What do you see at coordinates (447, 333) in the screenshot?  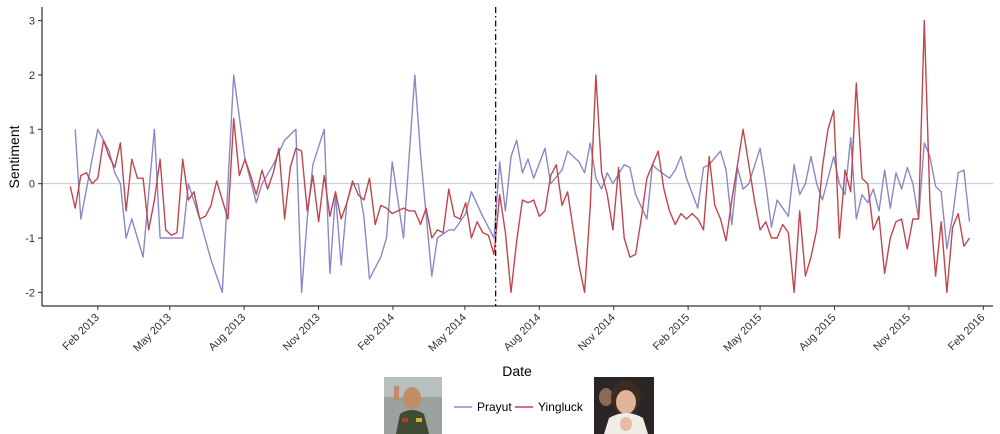 I see `x-tick-label: May 2014` at bounding box center [447, 333].